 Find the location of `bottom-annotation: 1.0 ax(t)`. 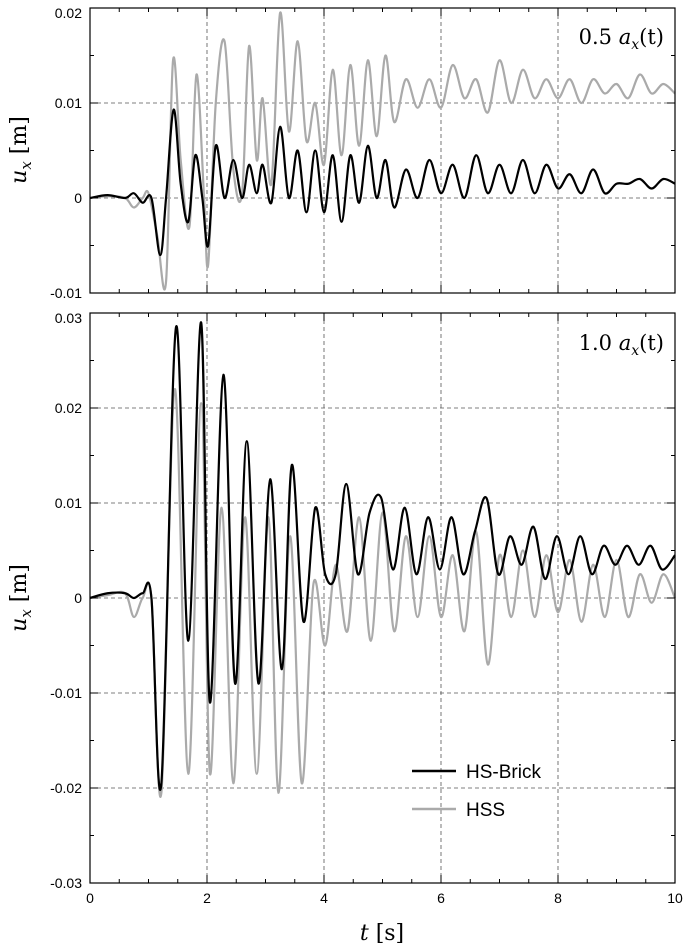

bottom-annotation: 1.0 ax(t) is located at coordinates (621, 345).